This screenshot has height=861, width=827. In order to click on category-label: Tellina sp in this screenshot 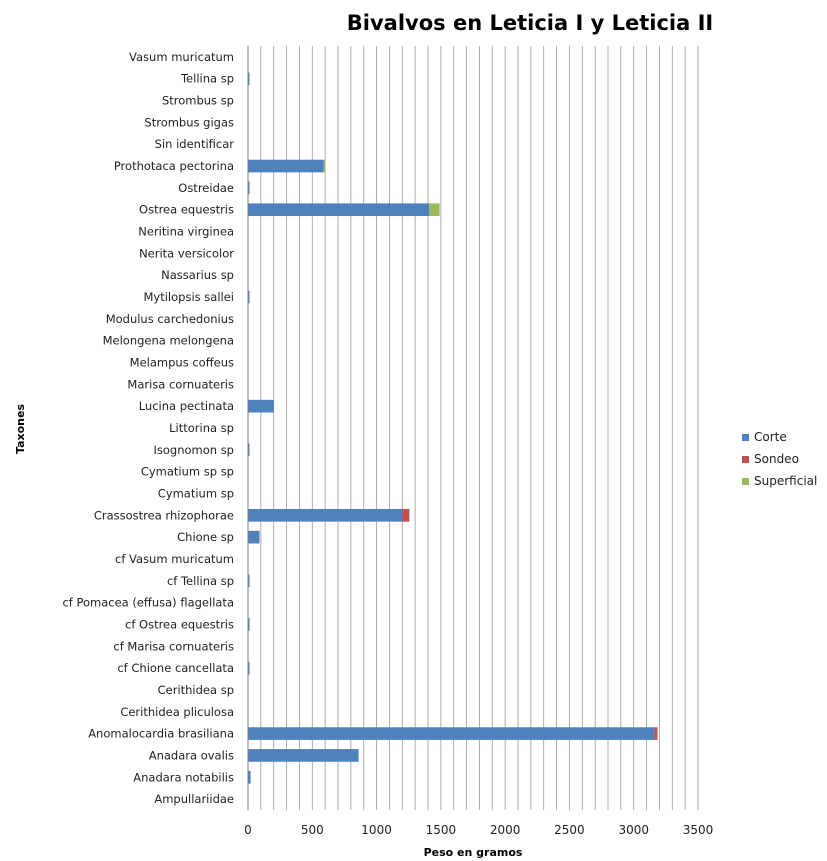, I will do `click(207, 79)`.